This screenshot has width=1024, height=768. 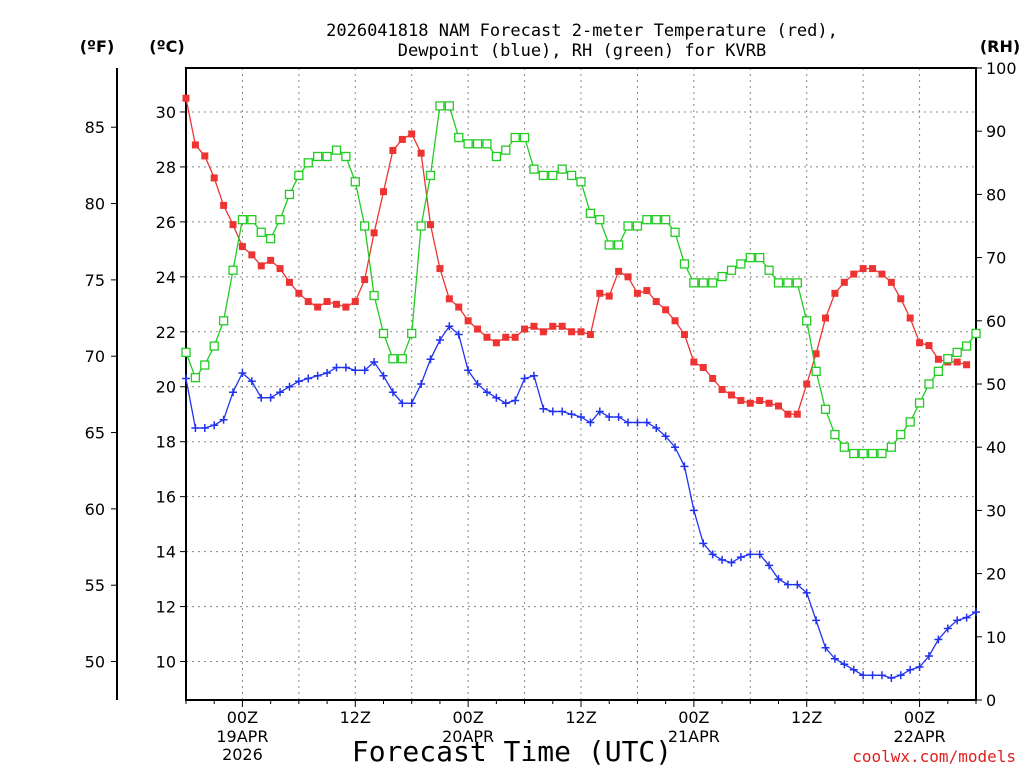 I want to click on celsius-tick-label: 10, so click(x=166, y=662).